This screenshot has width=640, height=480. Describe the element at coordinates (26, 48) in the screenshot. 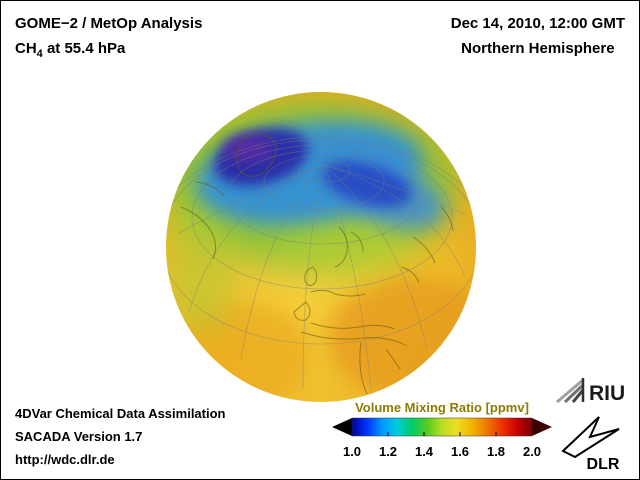

I see `species-formula: CH` at that location.